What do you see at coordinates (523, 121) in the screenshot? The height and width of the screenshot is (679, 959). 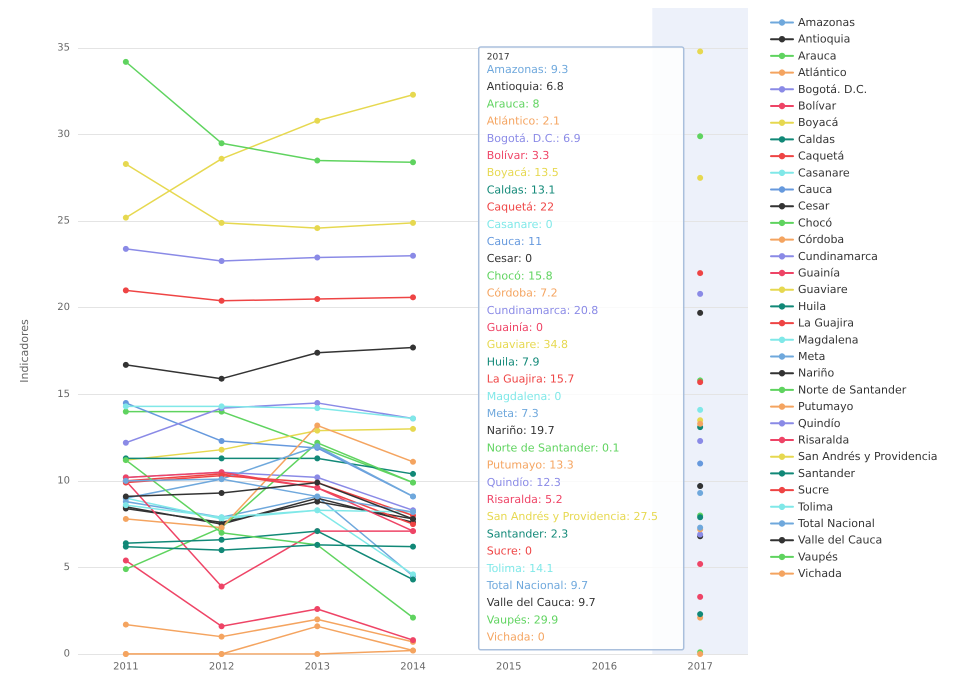 I see `annotation: Atlántico: 2.1` at bounding box center [523, 121].